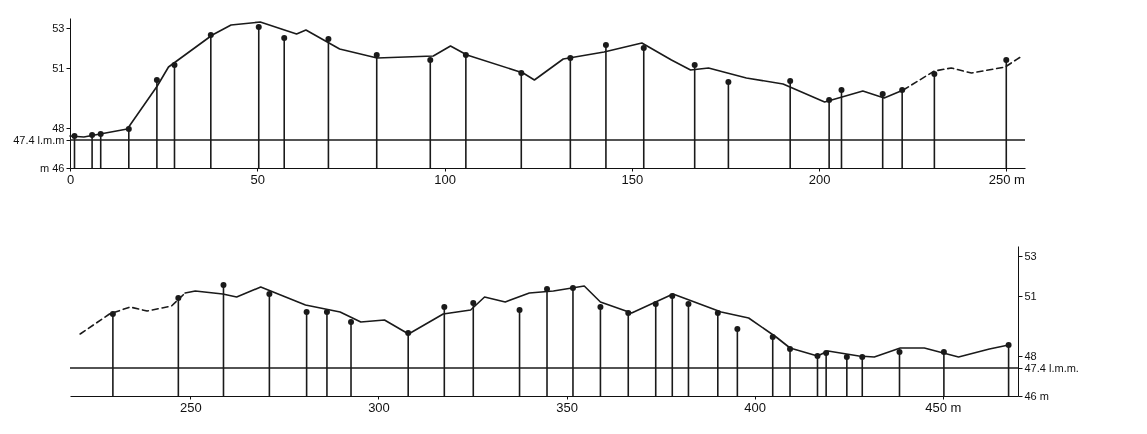 This screenshot has width=1147, height=434. I want to click on x-tick-label: 100, so click(445, 179).